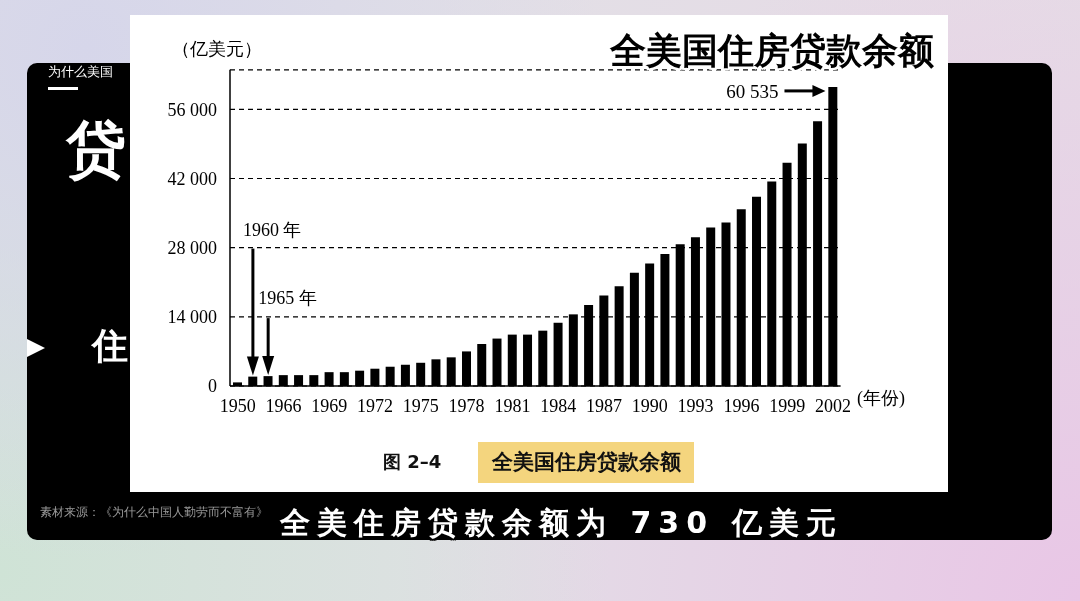 This screenshot has width=1080, height=601. What do you see at coordinates (272, 229) in the screenshot?
I see `annotation: 1960 年` at bounding box center [272, 229].